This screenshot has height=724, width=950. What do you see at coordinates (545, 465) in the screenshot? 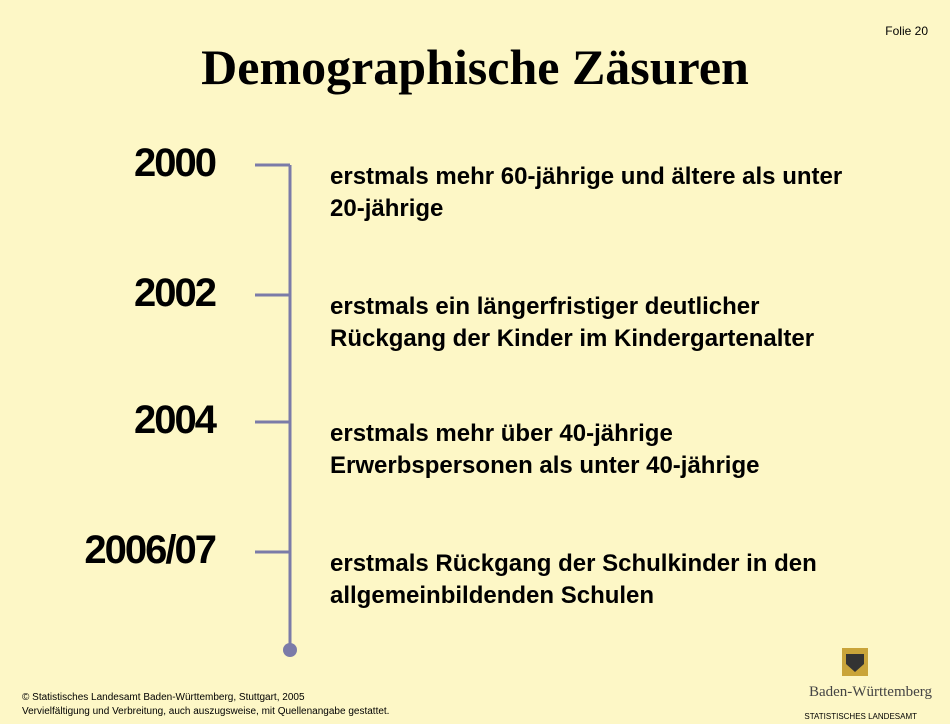
I see `event-text: Erwerbspersonen als unter 40-jährige` at bounding box center [545, 465].